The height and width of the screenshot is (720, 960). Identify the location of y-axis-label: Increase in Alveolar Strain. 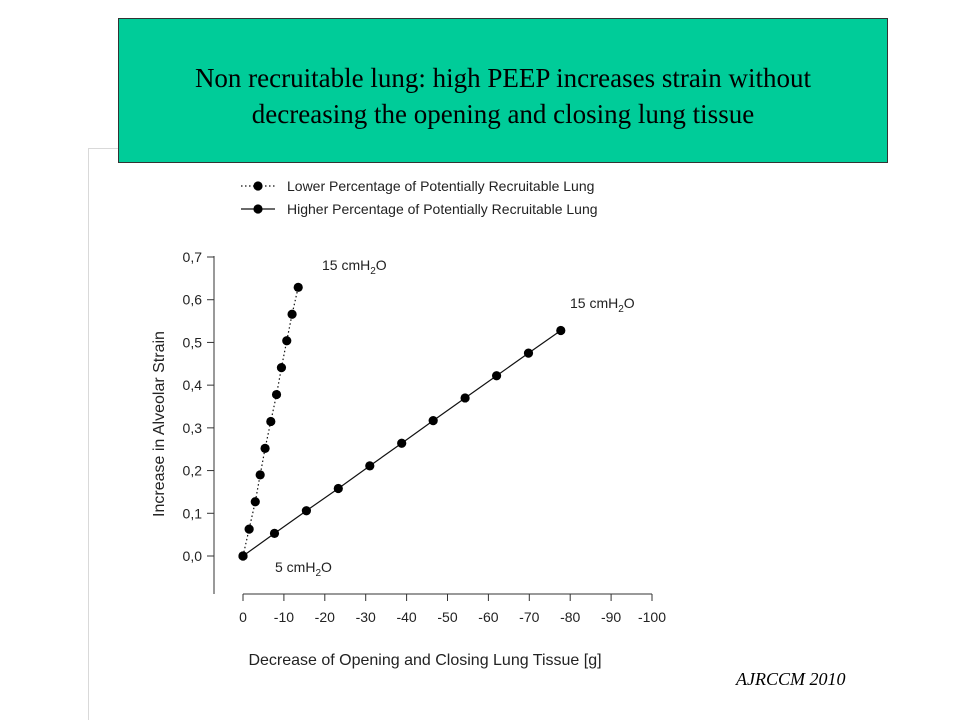
(159, 424).